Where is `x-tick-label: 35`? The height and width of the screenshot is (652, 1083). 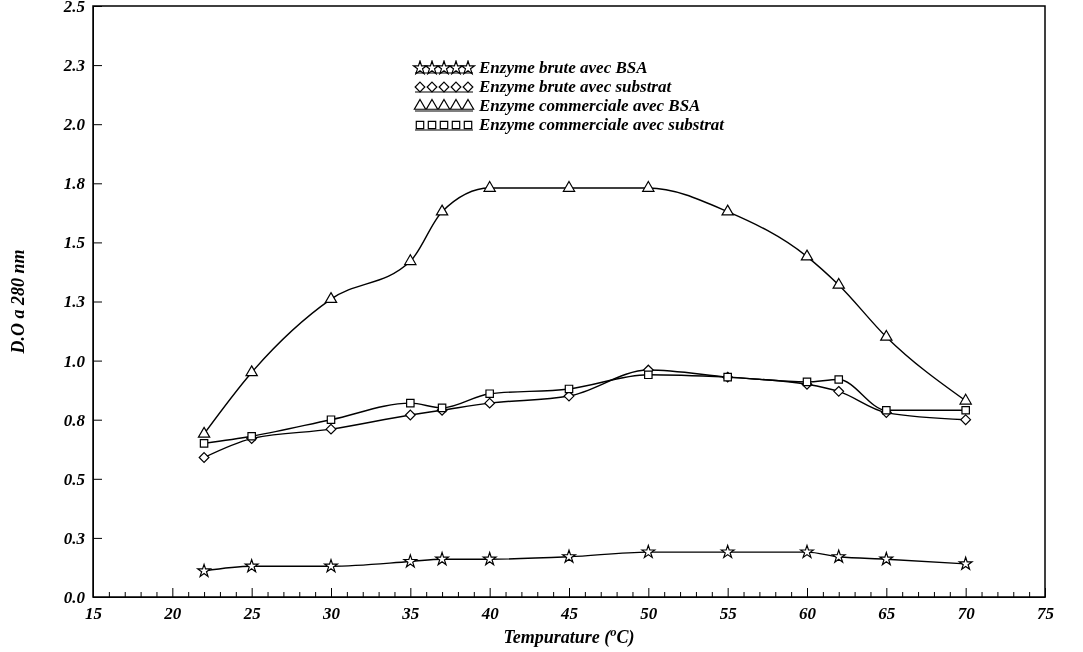
x-tick-label: 35 is located at coordinates (410, 614).